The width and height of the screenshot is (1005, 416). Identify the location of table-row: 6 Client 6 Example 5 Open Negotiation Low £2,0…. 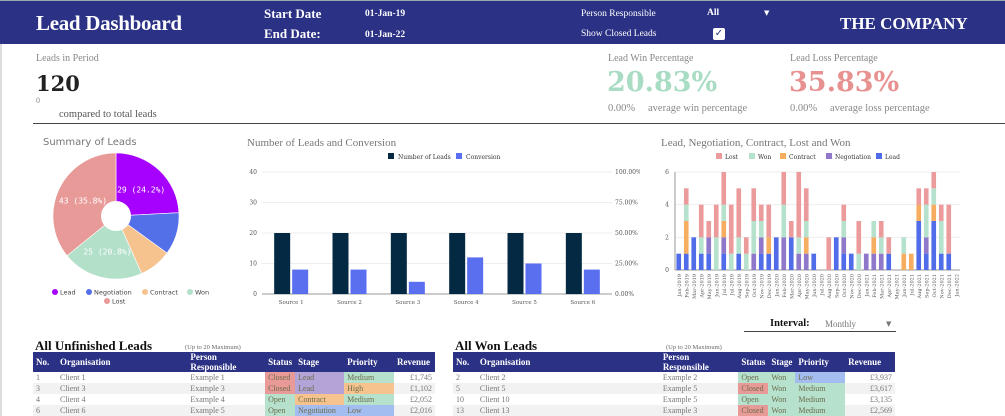
(234, 410).